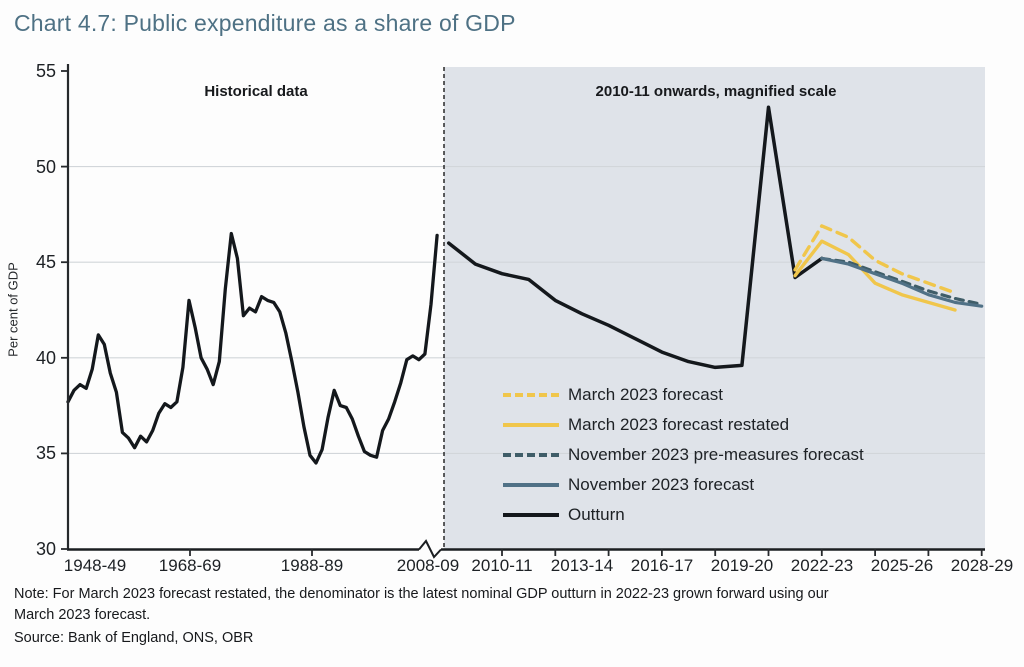 The height and width of the screenshot is (667, 1024). What do you see at coordinates (661, 484) in the screenshot?
I see `legend-label: November 2023 forecast` at bounding box center [661, 484].